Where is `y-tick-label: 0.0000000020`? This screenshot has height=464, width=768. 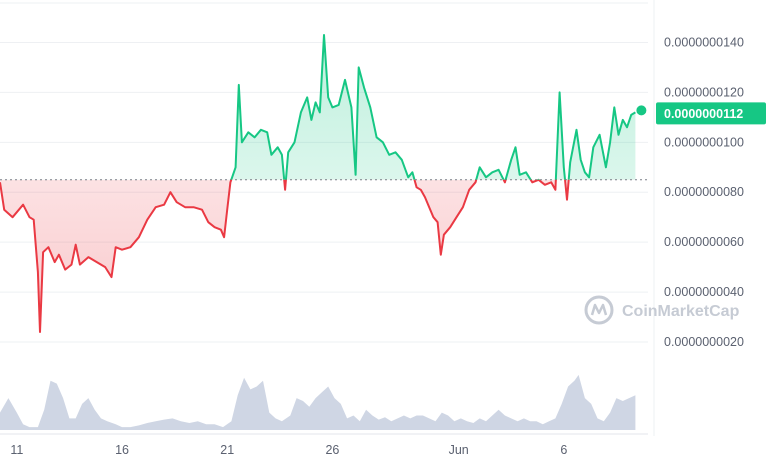
y-tick-label: 0.0000000020 is located at coordinates (704, 342).